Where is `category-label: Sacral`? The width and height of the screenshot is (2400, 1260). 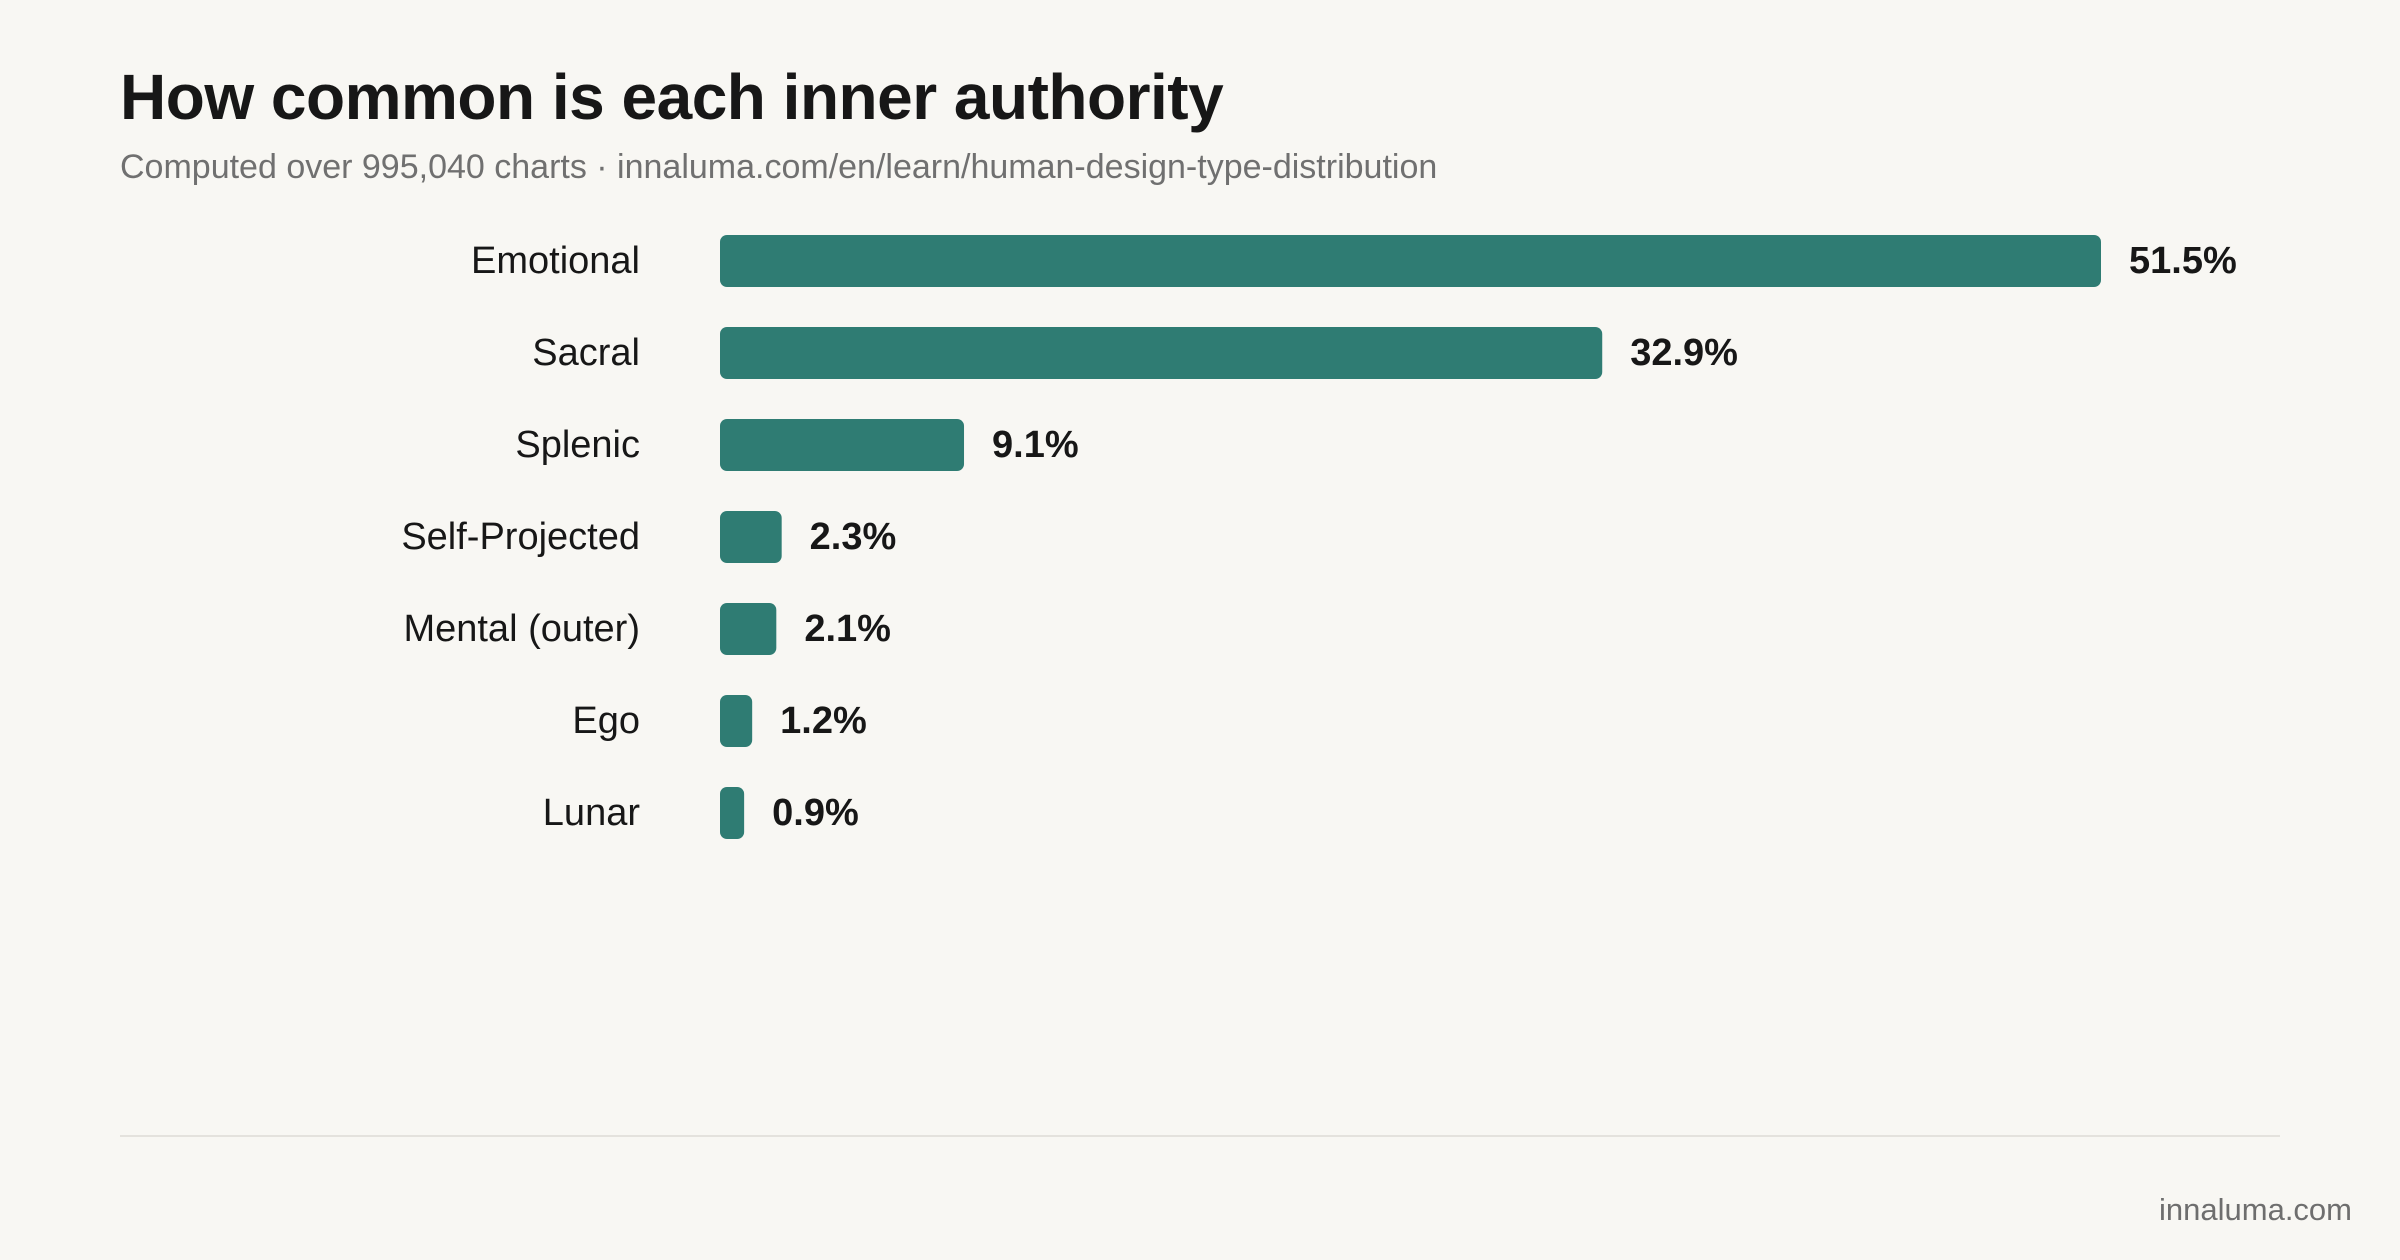
category-label: Sacral is located at coordinates (586, 353).